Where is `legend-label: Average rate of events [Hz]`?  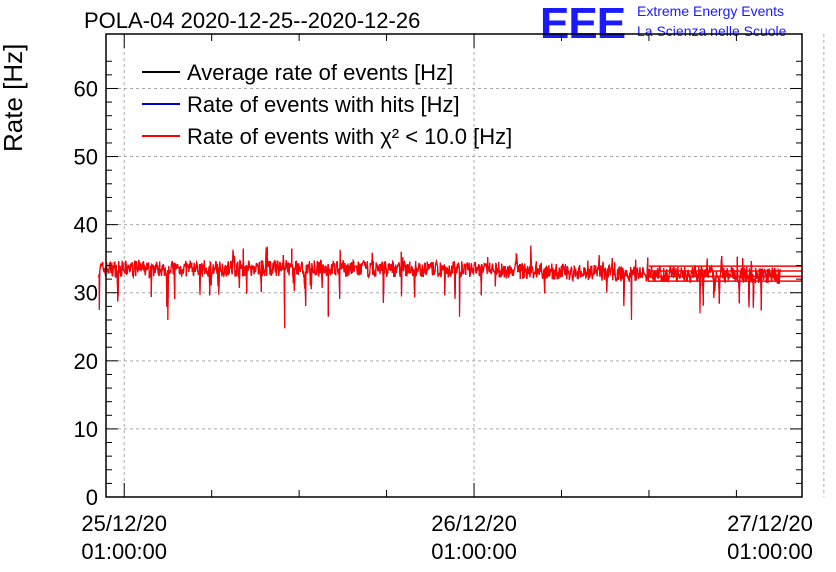
legend-label: Average rate of events [Hz] is located at coordinates (320, 72).